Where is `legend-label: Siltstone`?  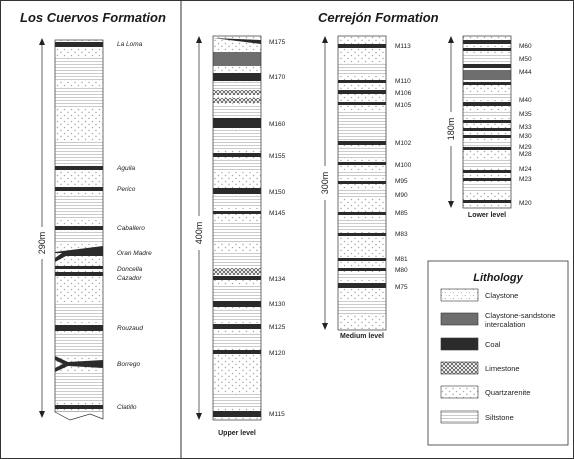 legend-label: Siltstone is located at coordinates (499, 417).